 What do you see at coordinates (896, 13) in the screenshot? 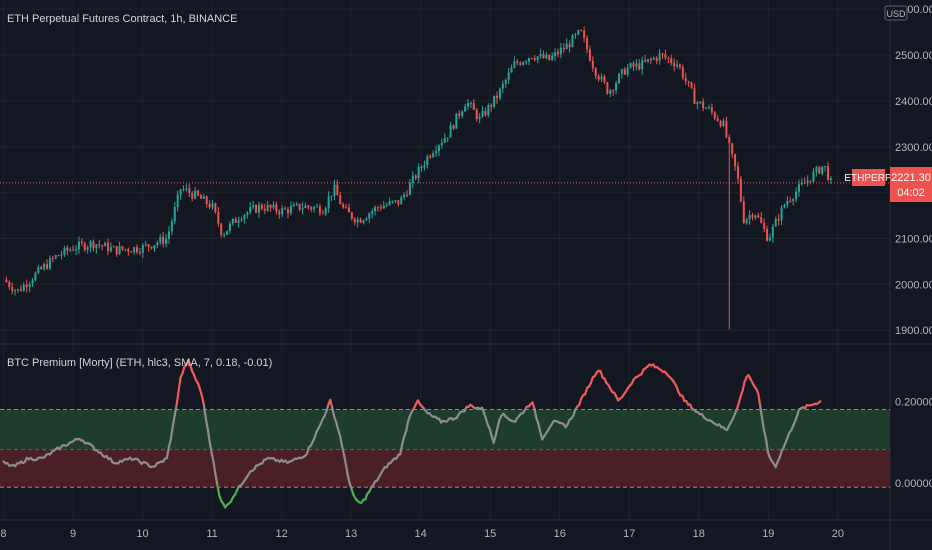
I see `currency-button: USD` at bounding box center [896, 13].